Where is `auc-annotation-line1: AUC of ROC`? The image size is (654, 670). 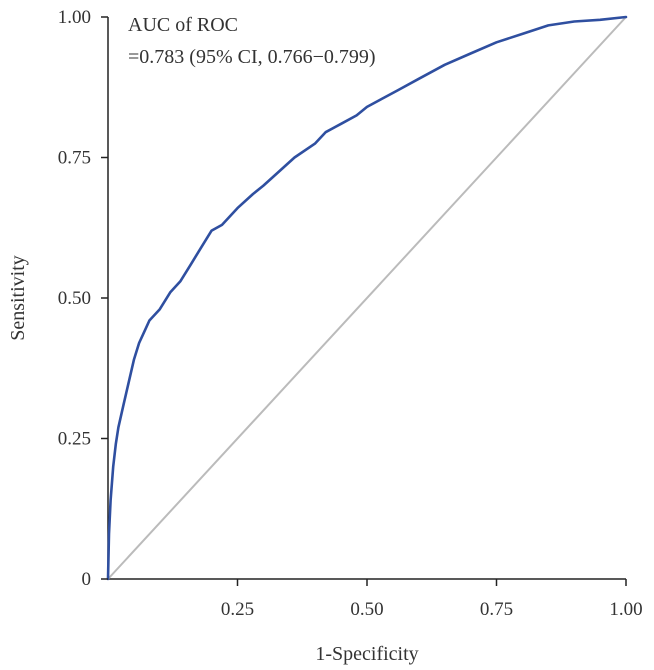
auc-annotation-line1: AUC of ROC is located at coordinates (183, 25).